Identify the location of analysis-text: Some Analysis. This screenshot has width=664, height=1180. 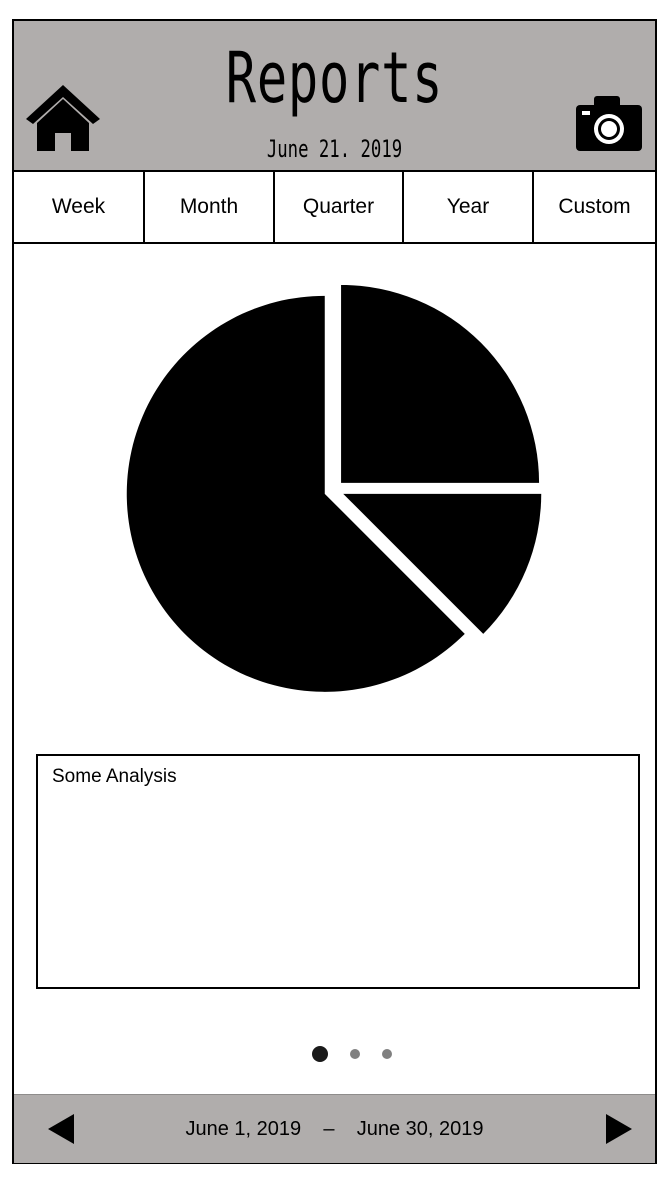
(114, 776).